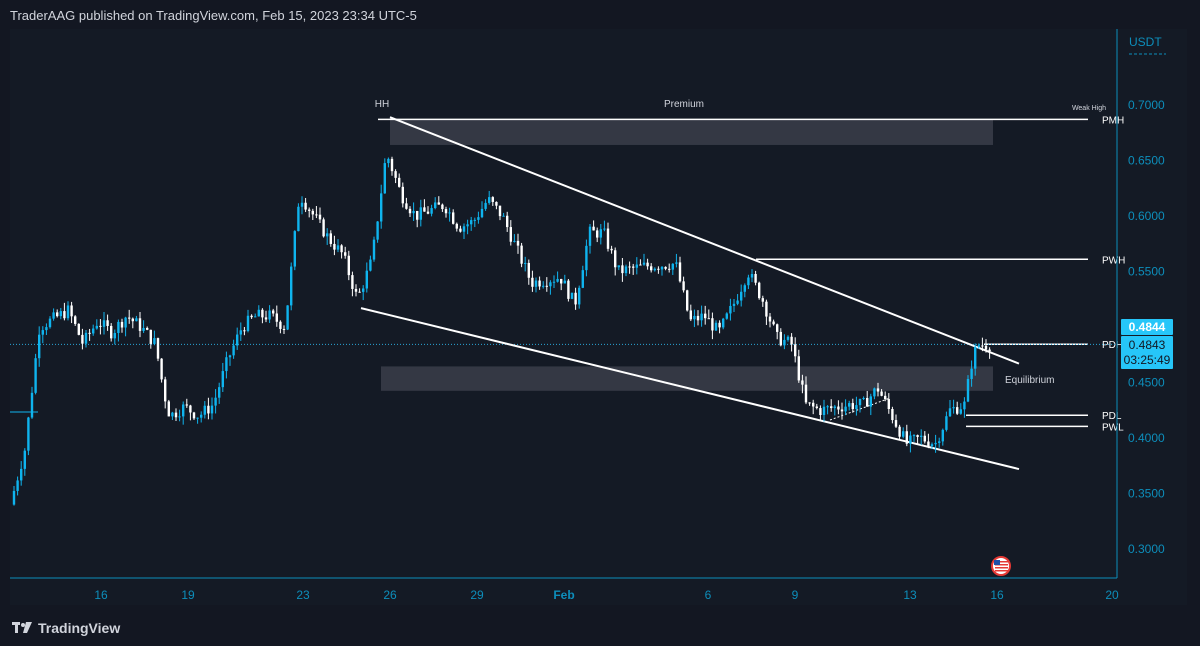 This screenshot has height=646, width=1200. I want to click on price-tick: 0.3500, so click(1146, 494).